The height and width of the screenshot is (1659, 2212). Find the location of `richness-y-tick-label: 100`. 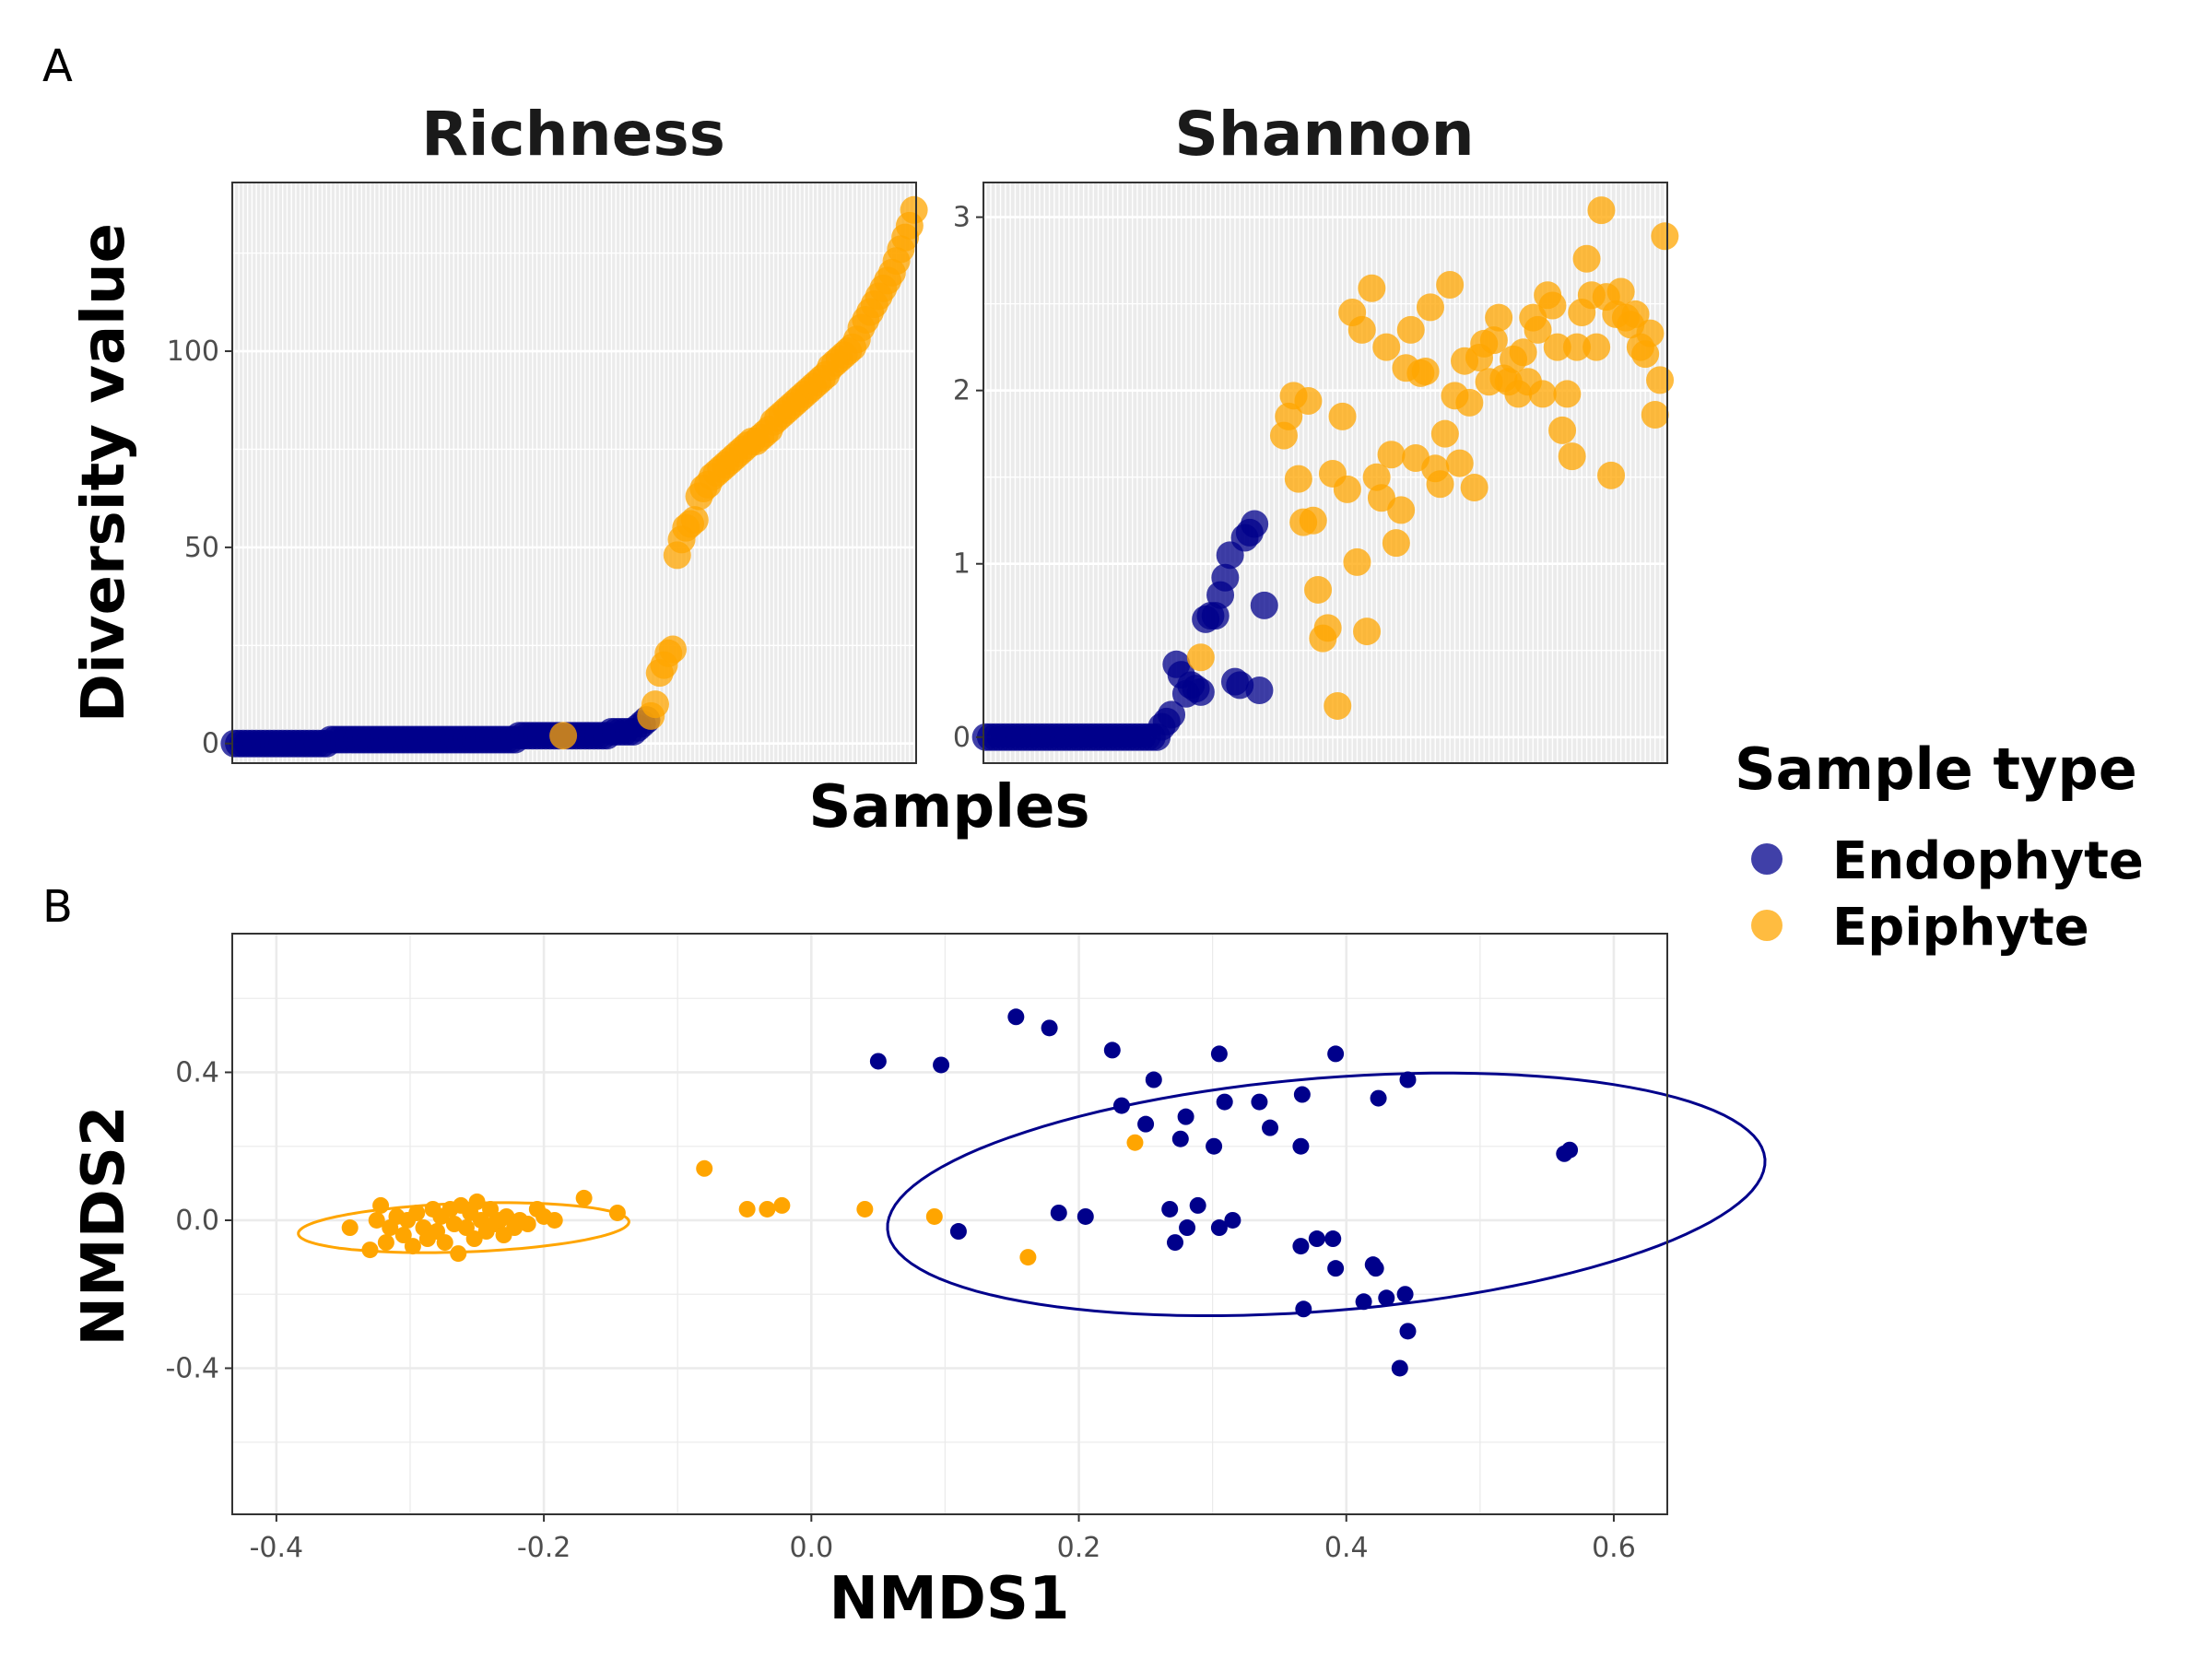

richness-y-tick-label: 100 is located at coordinates (193, 351).